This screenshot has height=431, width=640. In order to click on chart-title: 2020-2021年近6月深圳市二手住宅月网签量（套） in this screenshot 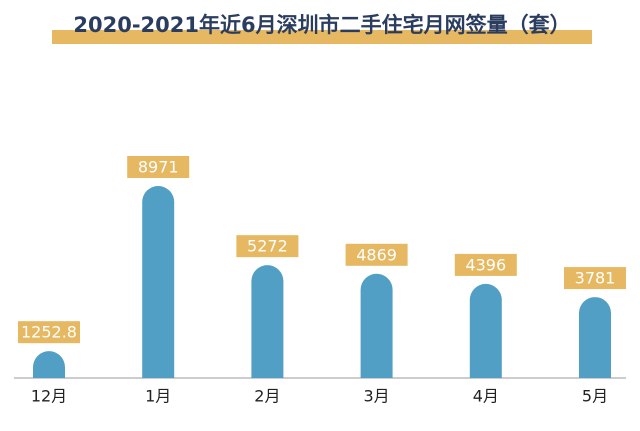, I will do `click(321, 25)`.